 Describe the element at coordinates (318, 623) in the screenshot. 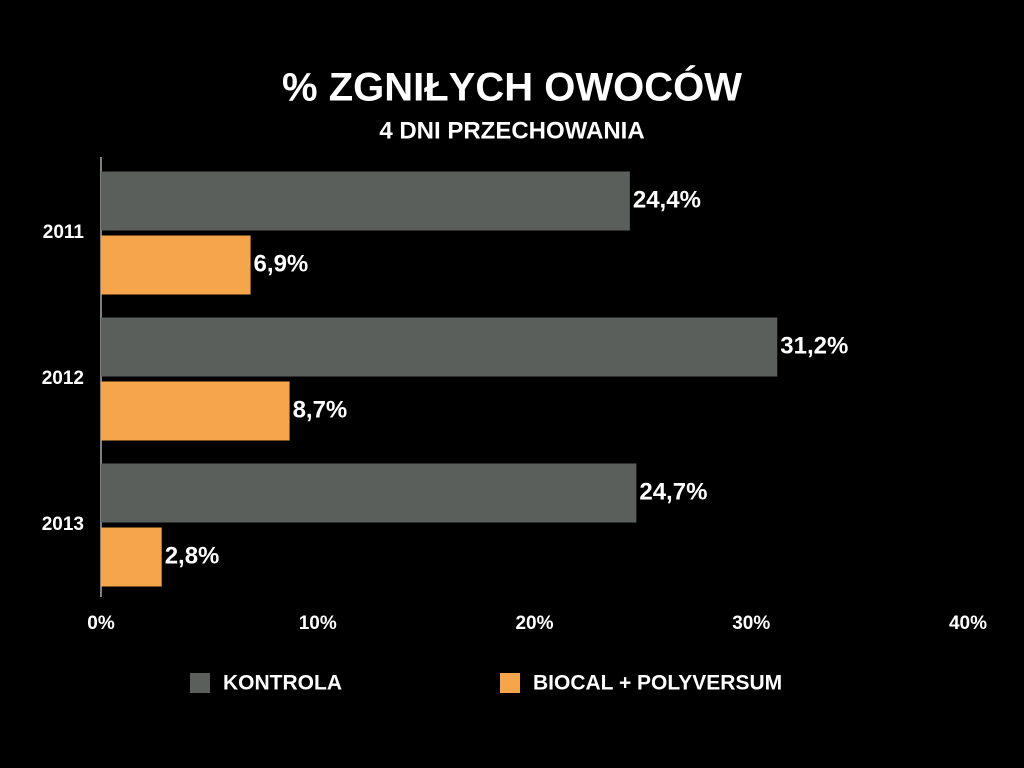

I see `x-tick-label: 10%` at that location.